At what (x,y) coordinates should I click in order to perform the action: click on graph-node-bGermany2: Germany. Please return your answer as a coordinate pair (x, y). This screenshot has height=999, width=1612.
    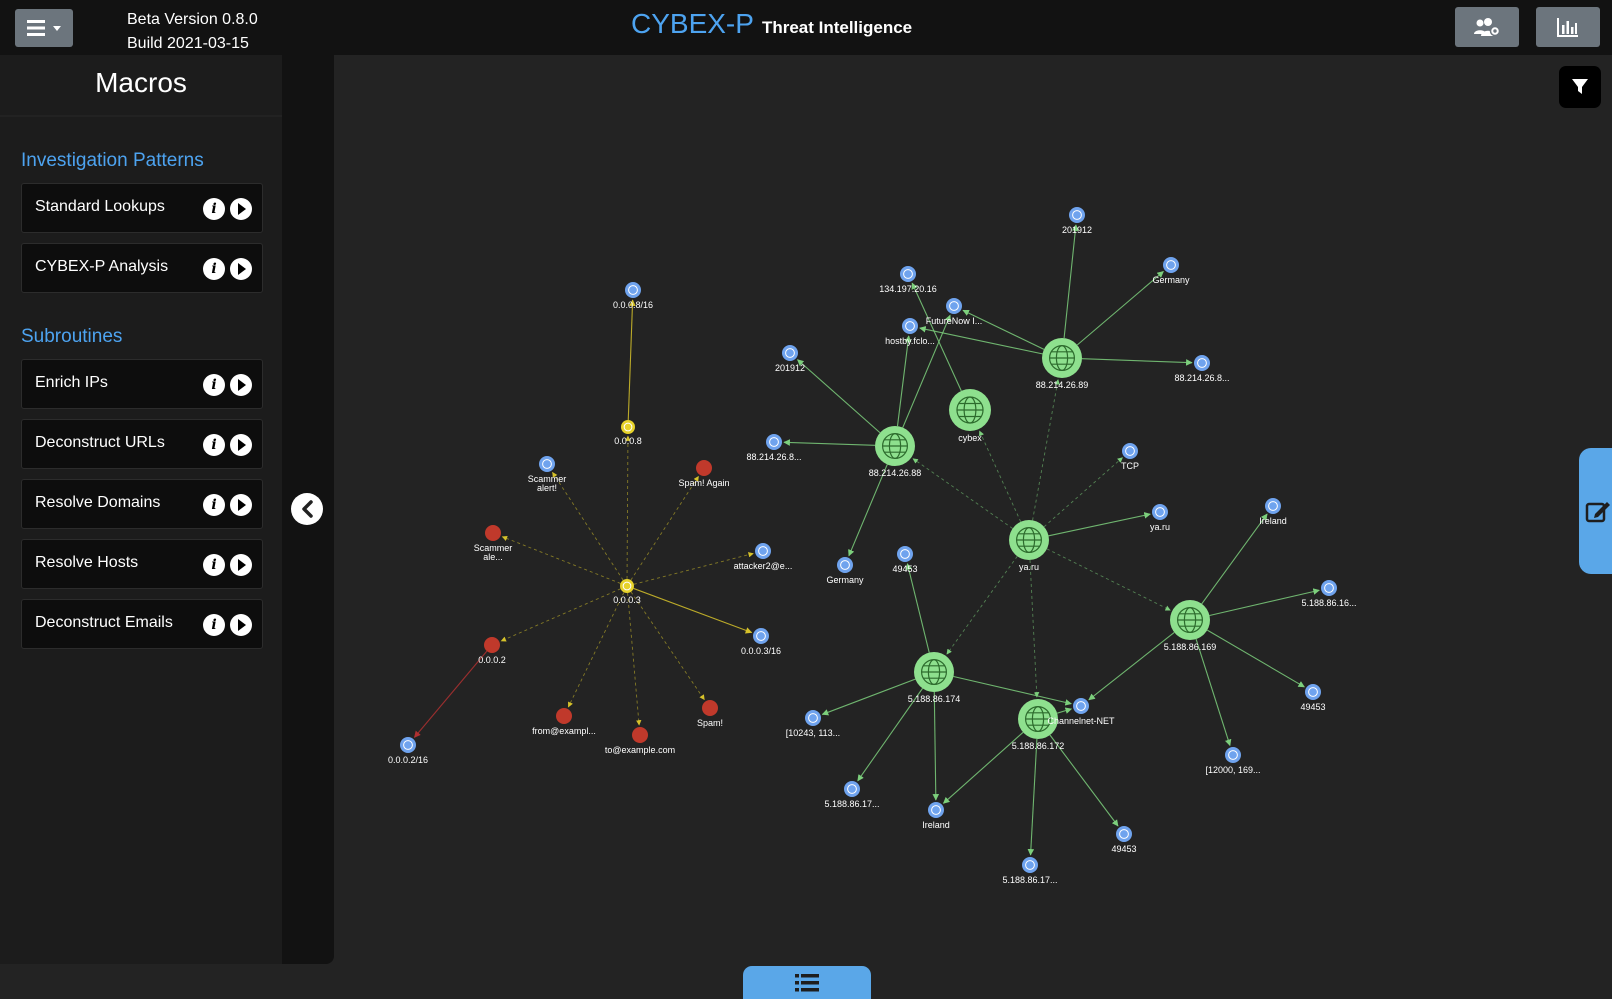
    Looking at the image, I should click on (845, 571).